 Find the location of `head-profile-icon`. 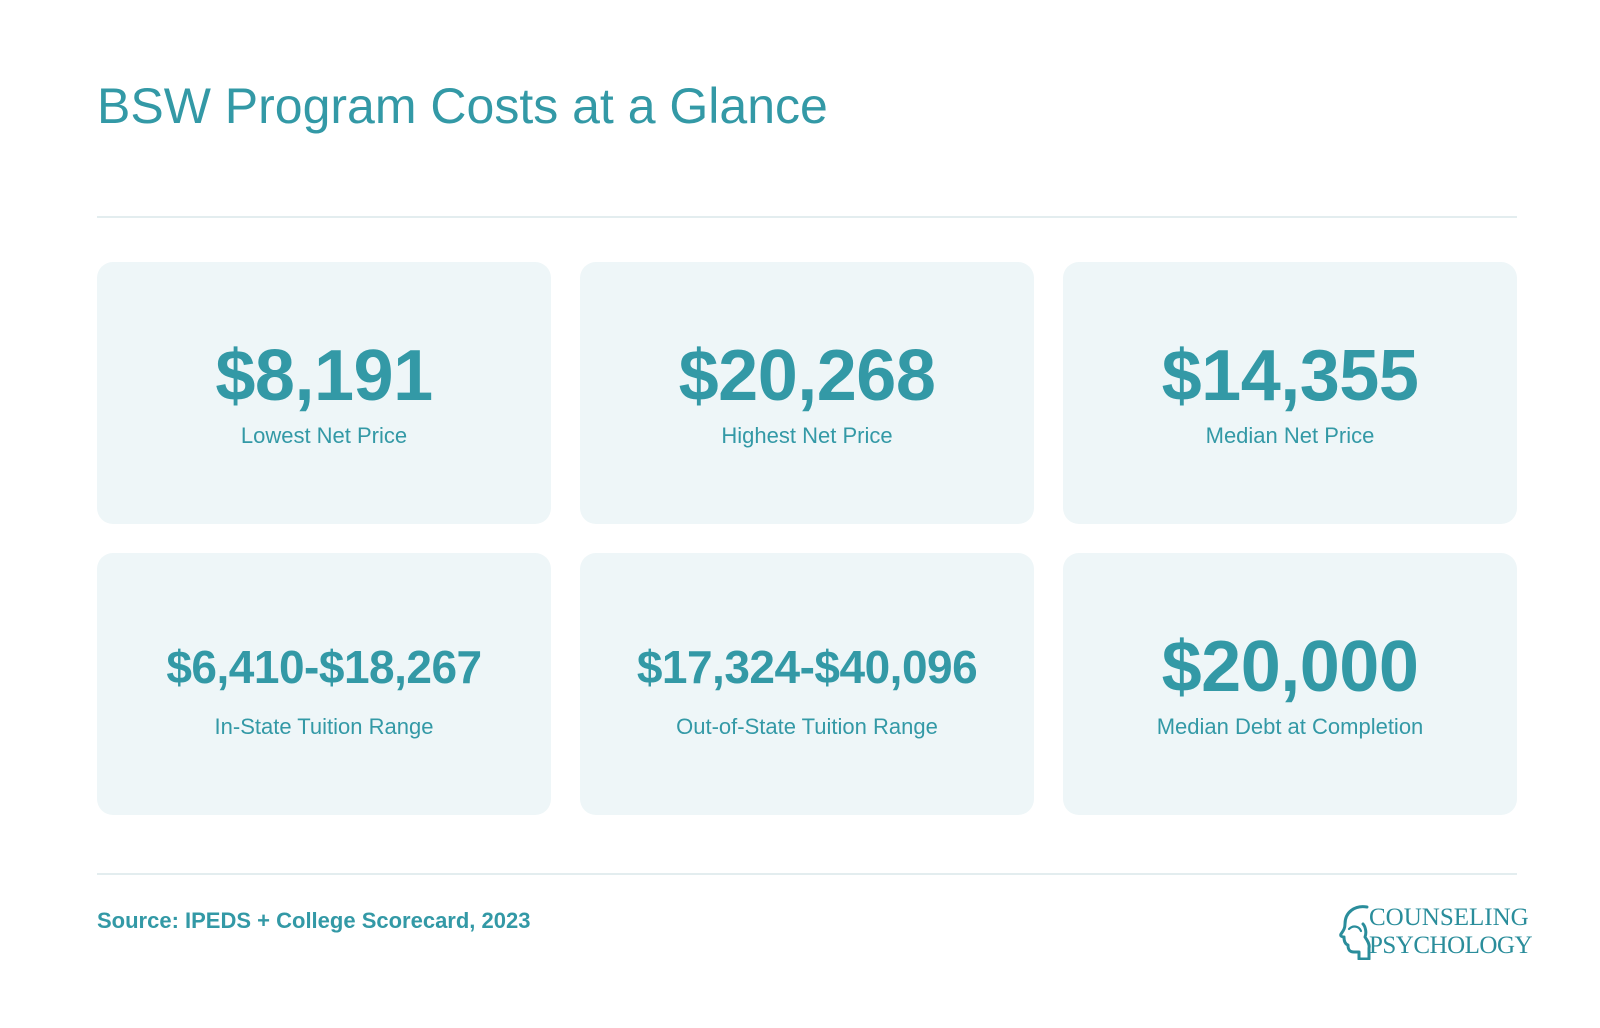

head-profile-icon is located at coordinates (1355, 932).